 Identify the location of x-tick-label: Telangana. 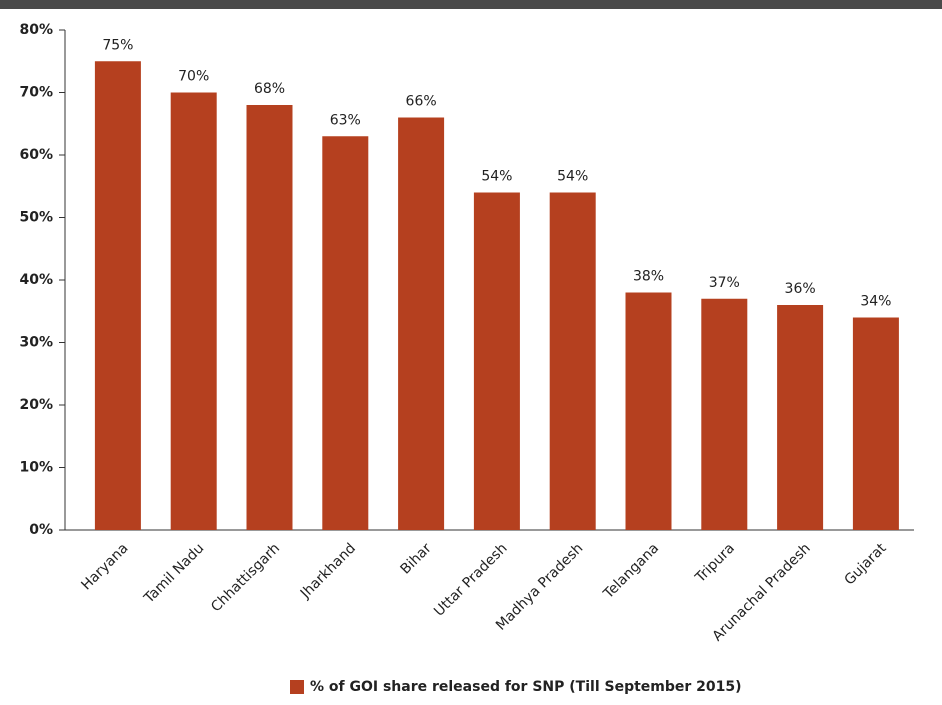
(631, 571).